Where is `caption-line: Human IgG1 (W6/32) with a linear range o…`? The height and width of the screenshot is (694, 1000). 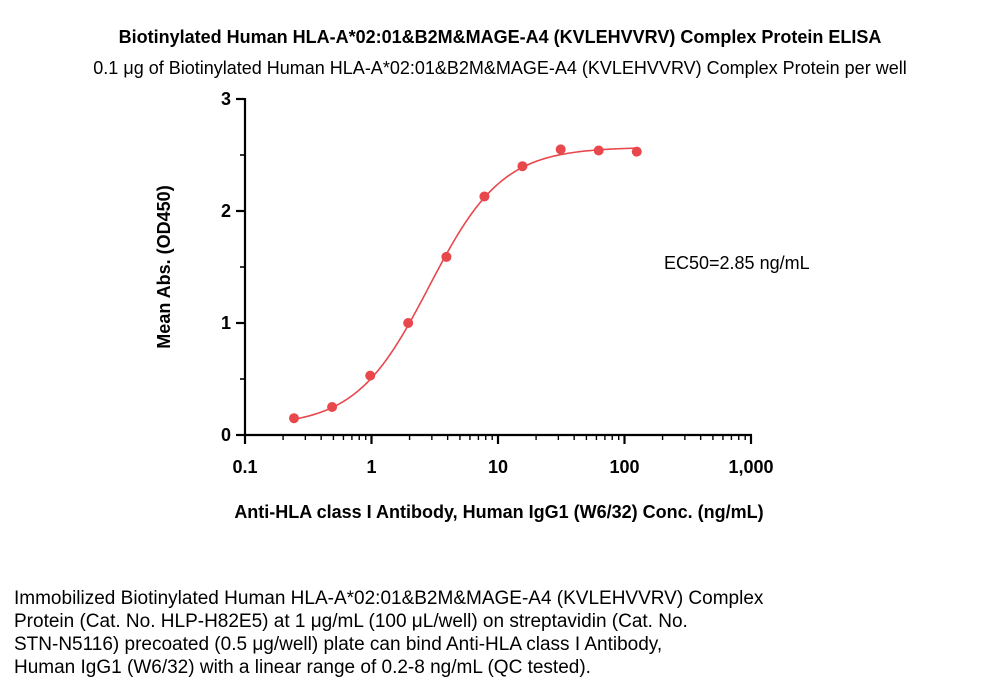 caption-line: Human IgG1 (W6/32) with a linear range o… is located at coordinates (302, 667).